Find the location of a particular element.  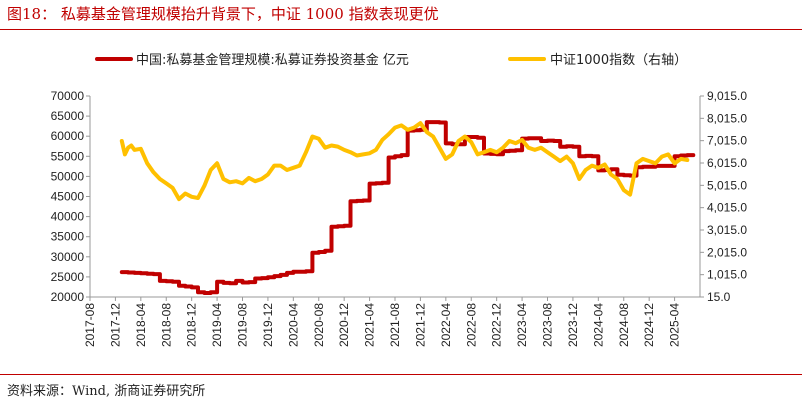

y-right-tick-label: 8,015.0 is located at coordinates (727, 118).